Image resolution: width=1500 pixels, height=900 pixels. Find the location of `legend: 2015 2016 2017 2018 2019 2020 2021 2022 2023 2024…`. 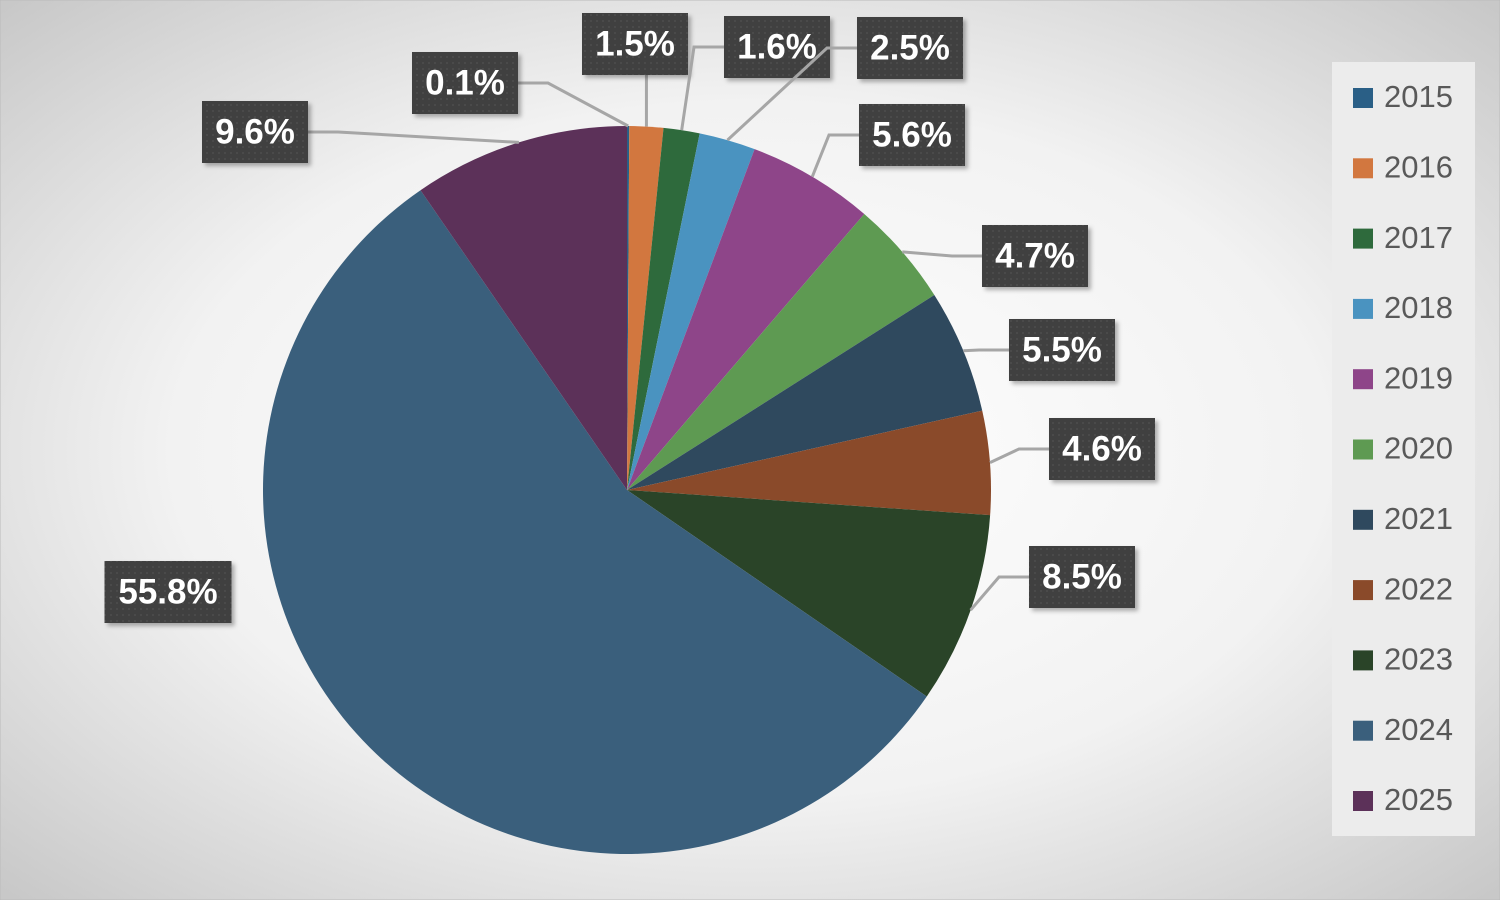

legend: 2015 2016 2017 2018 2019 2020 2021 2022 2023 2024… is located at coordinates (1403, 448).